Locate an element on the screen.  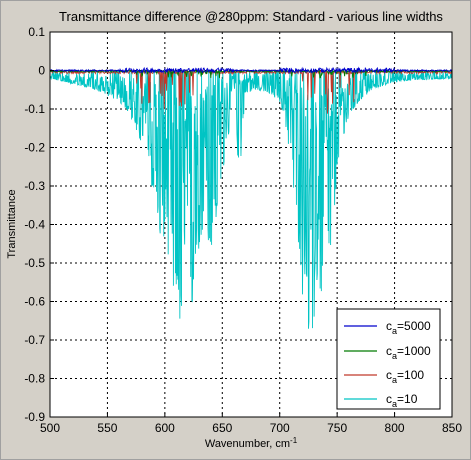
legend-entry: ca=10 is located at coordinates (402, 400).